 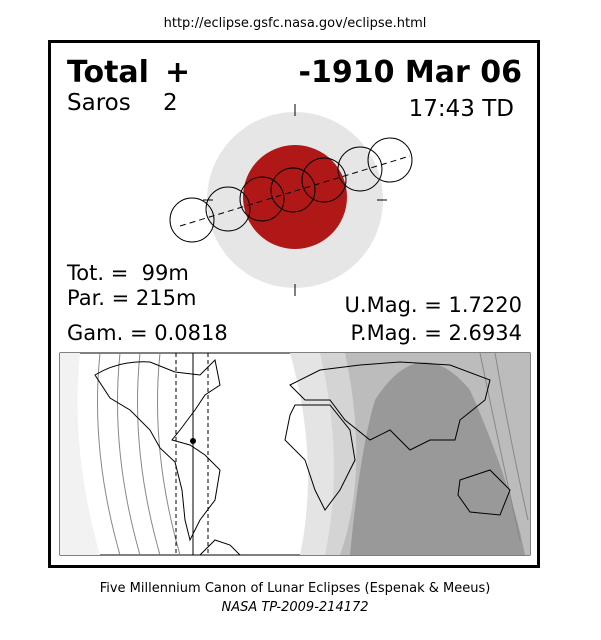 What do you see at coordinates (170, 103) in the screenshot?
I see `saros-number: 2` at bounding box center [170, 103].